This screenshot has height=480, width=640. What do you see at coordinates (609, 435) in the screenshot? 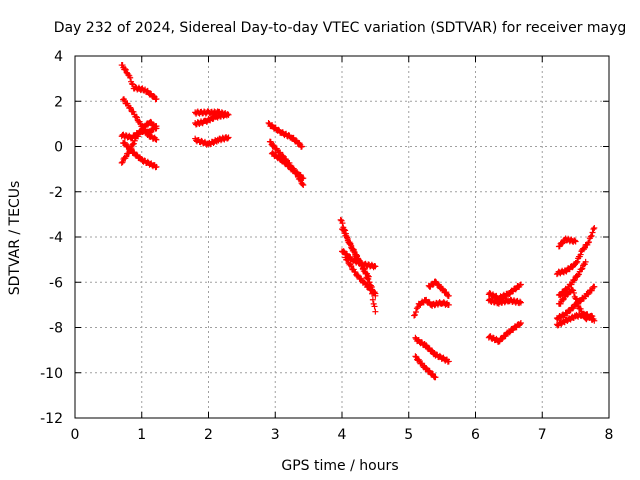
I see `x-tick-label: 8` at bounding box center [609, 435].